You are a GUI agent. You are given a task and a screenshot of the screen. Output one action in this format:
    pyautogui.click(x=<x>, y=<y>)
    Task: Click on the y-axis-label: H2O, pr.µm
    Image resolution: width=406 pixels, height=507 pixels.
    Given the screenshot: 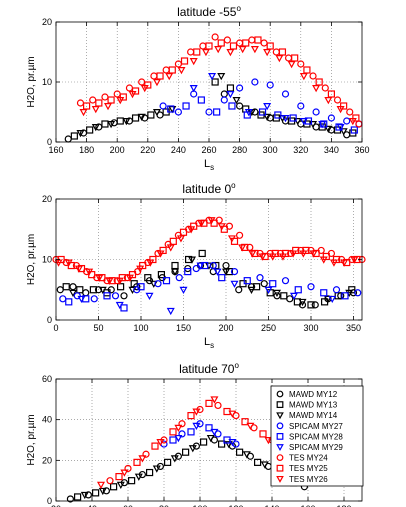 What is the action you would take?
    pyautogui.click(x=31, y=439)
    